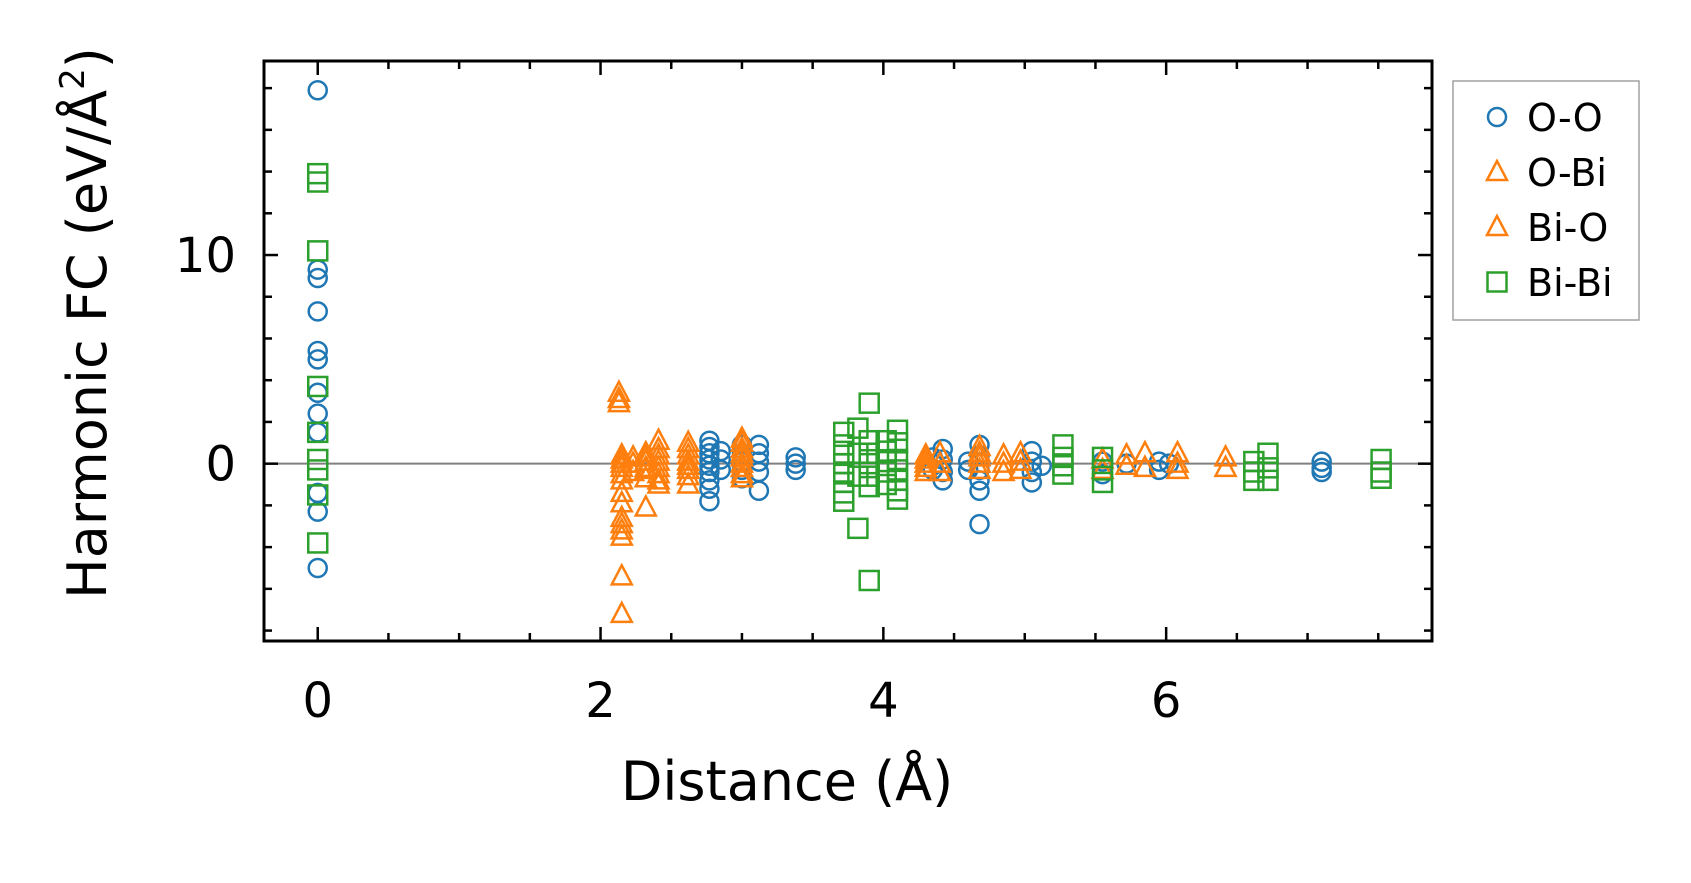  I want to click on legend-entries: O-O O-Bi Bi-O Bi-Bi, so click(1548, 200).